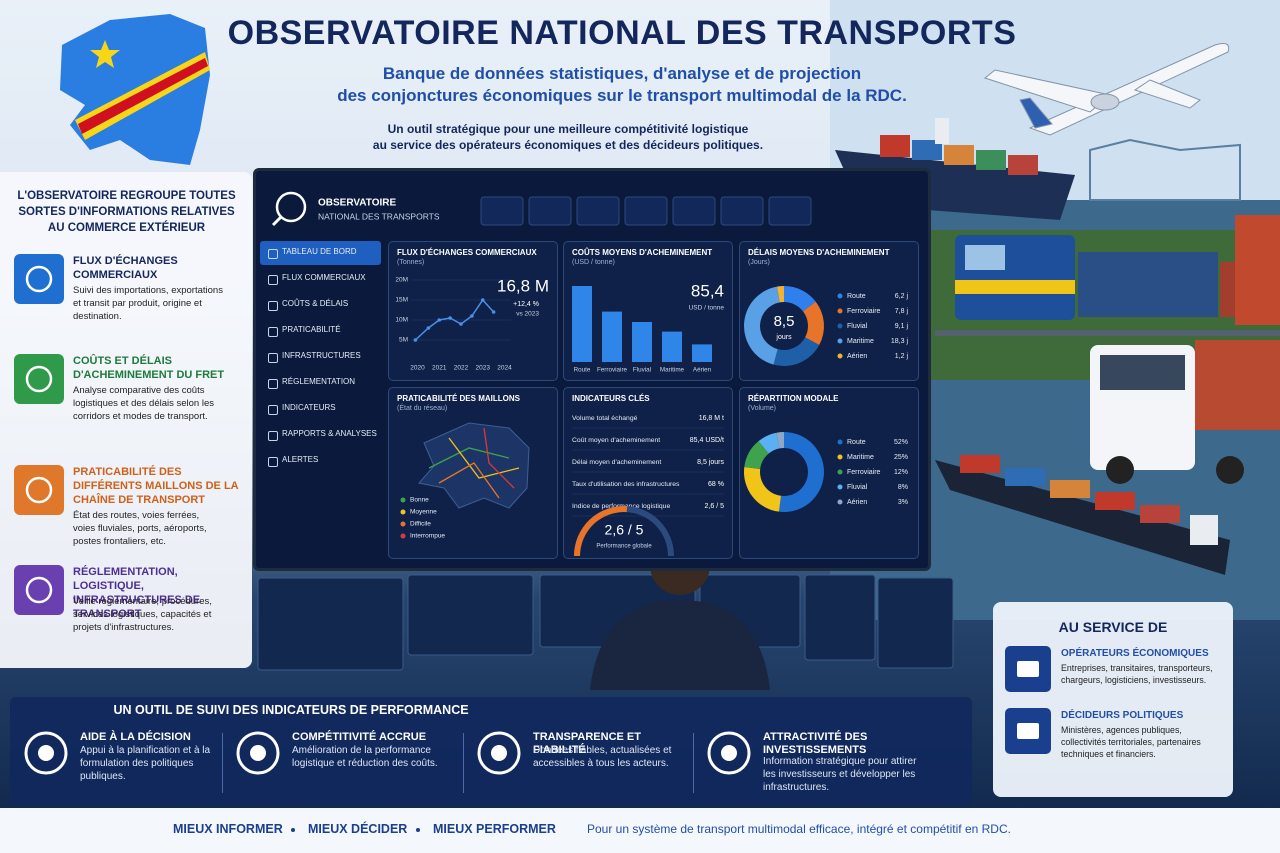  I want to click on stacked-containers, so click(1257, 270).